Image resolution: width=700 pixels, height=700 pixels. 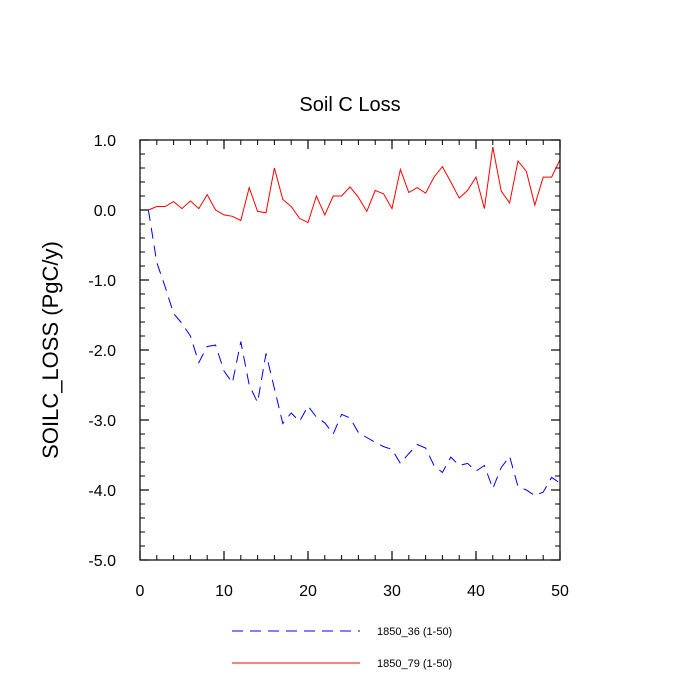 I want to click on y-tick-label: -1.0, so click(x=102, y=281).